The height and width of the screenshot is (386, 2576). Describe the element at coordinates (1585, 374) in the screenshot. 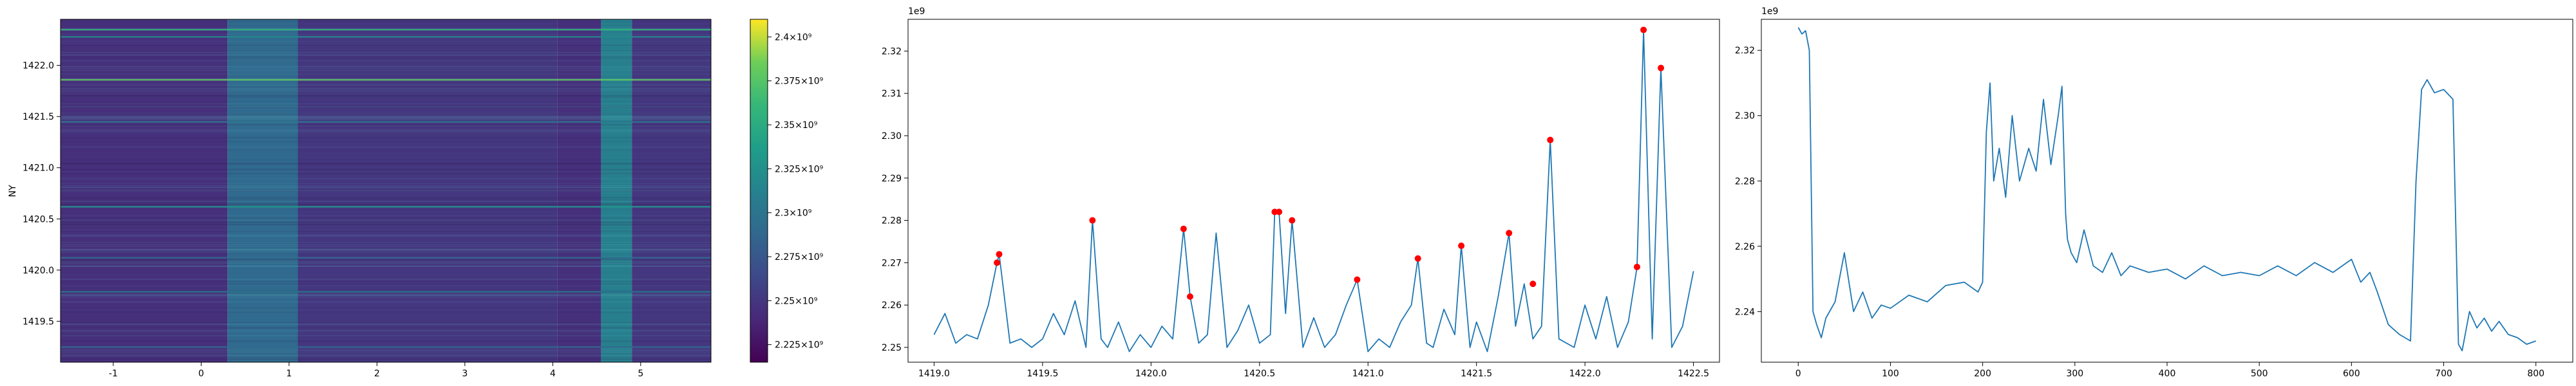

I see `x-tick-label: 1422.0` at that location.